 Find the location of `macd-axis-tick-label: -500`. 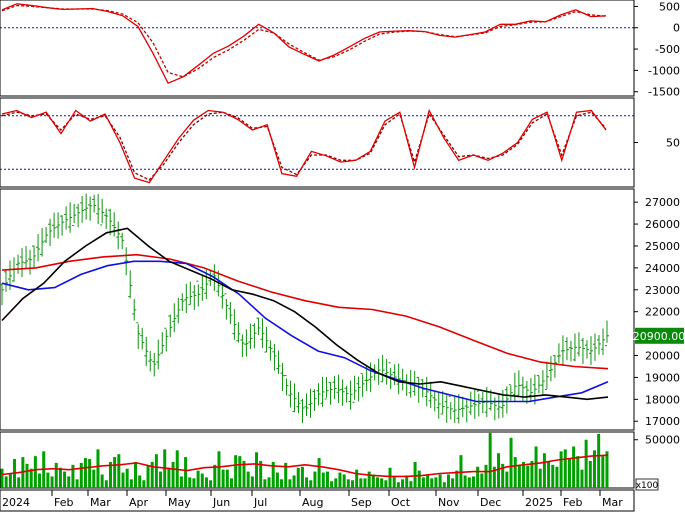

macd-axis-tick-label: -500 is located at coordinates (667, 49).